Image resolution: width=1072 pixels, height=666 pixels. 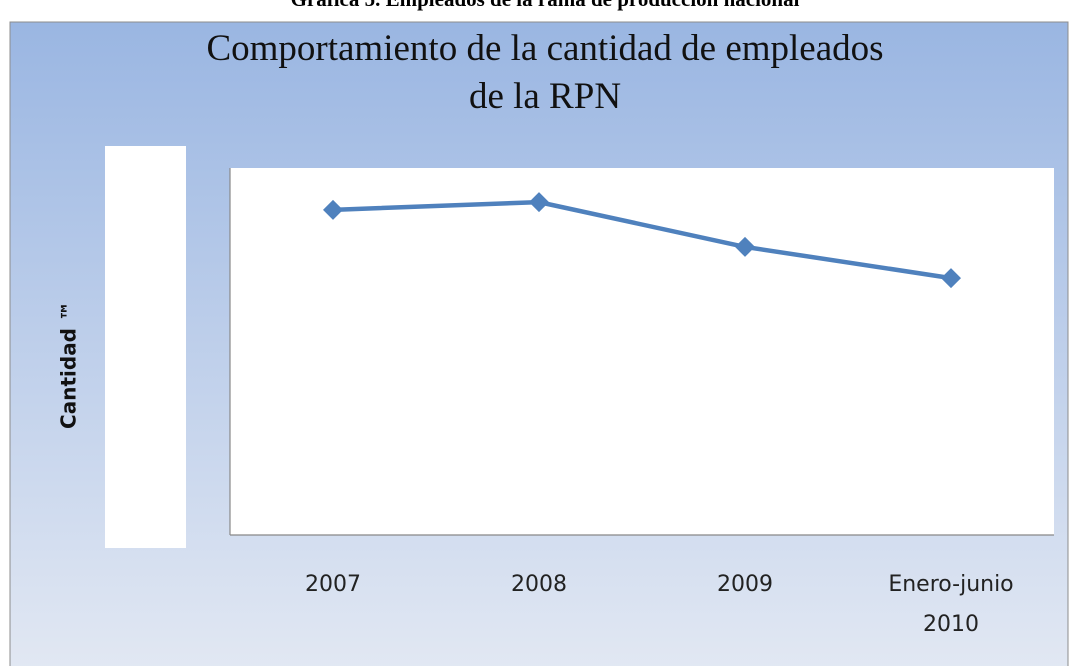 I want to click on redaction-box, so click(x=145, y=347).